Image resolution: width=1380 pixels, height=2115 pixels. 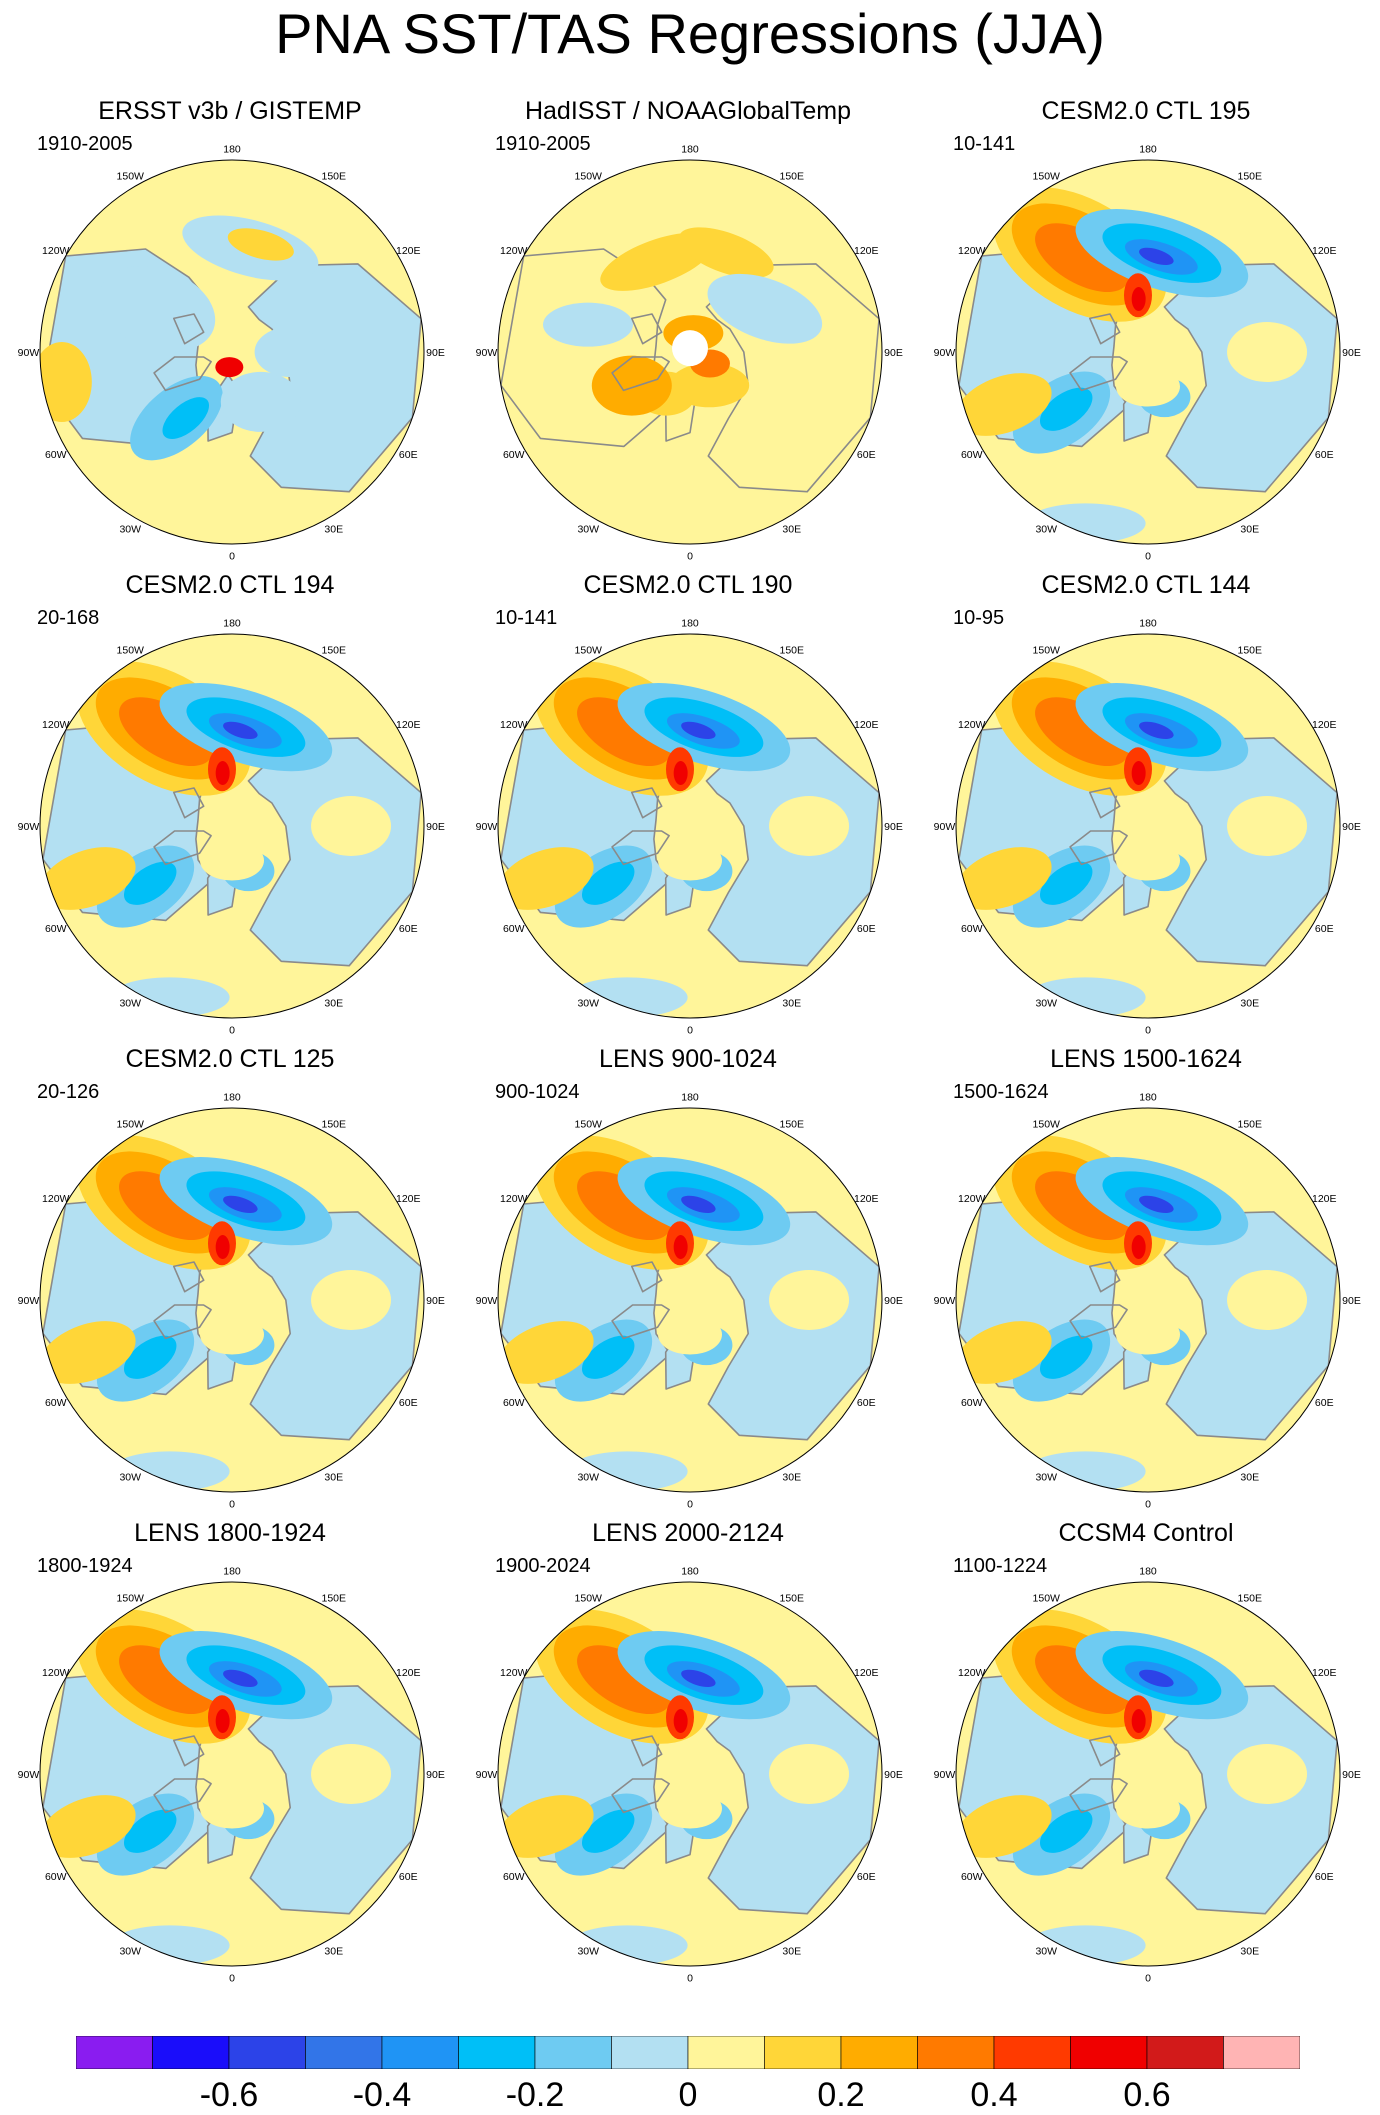 I want to click on colorbar-label: 0.4, so click(x=994, y=2095).